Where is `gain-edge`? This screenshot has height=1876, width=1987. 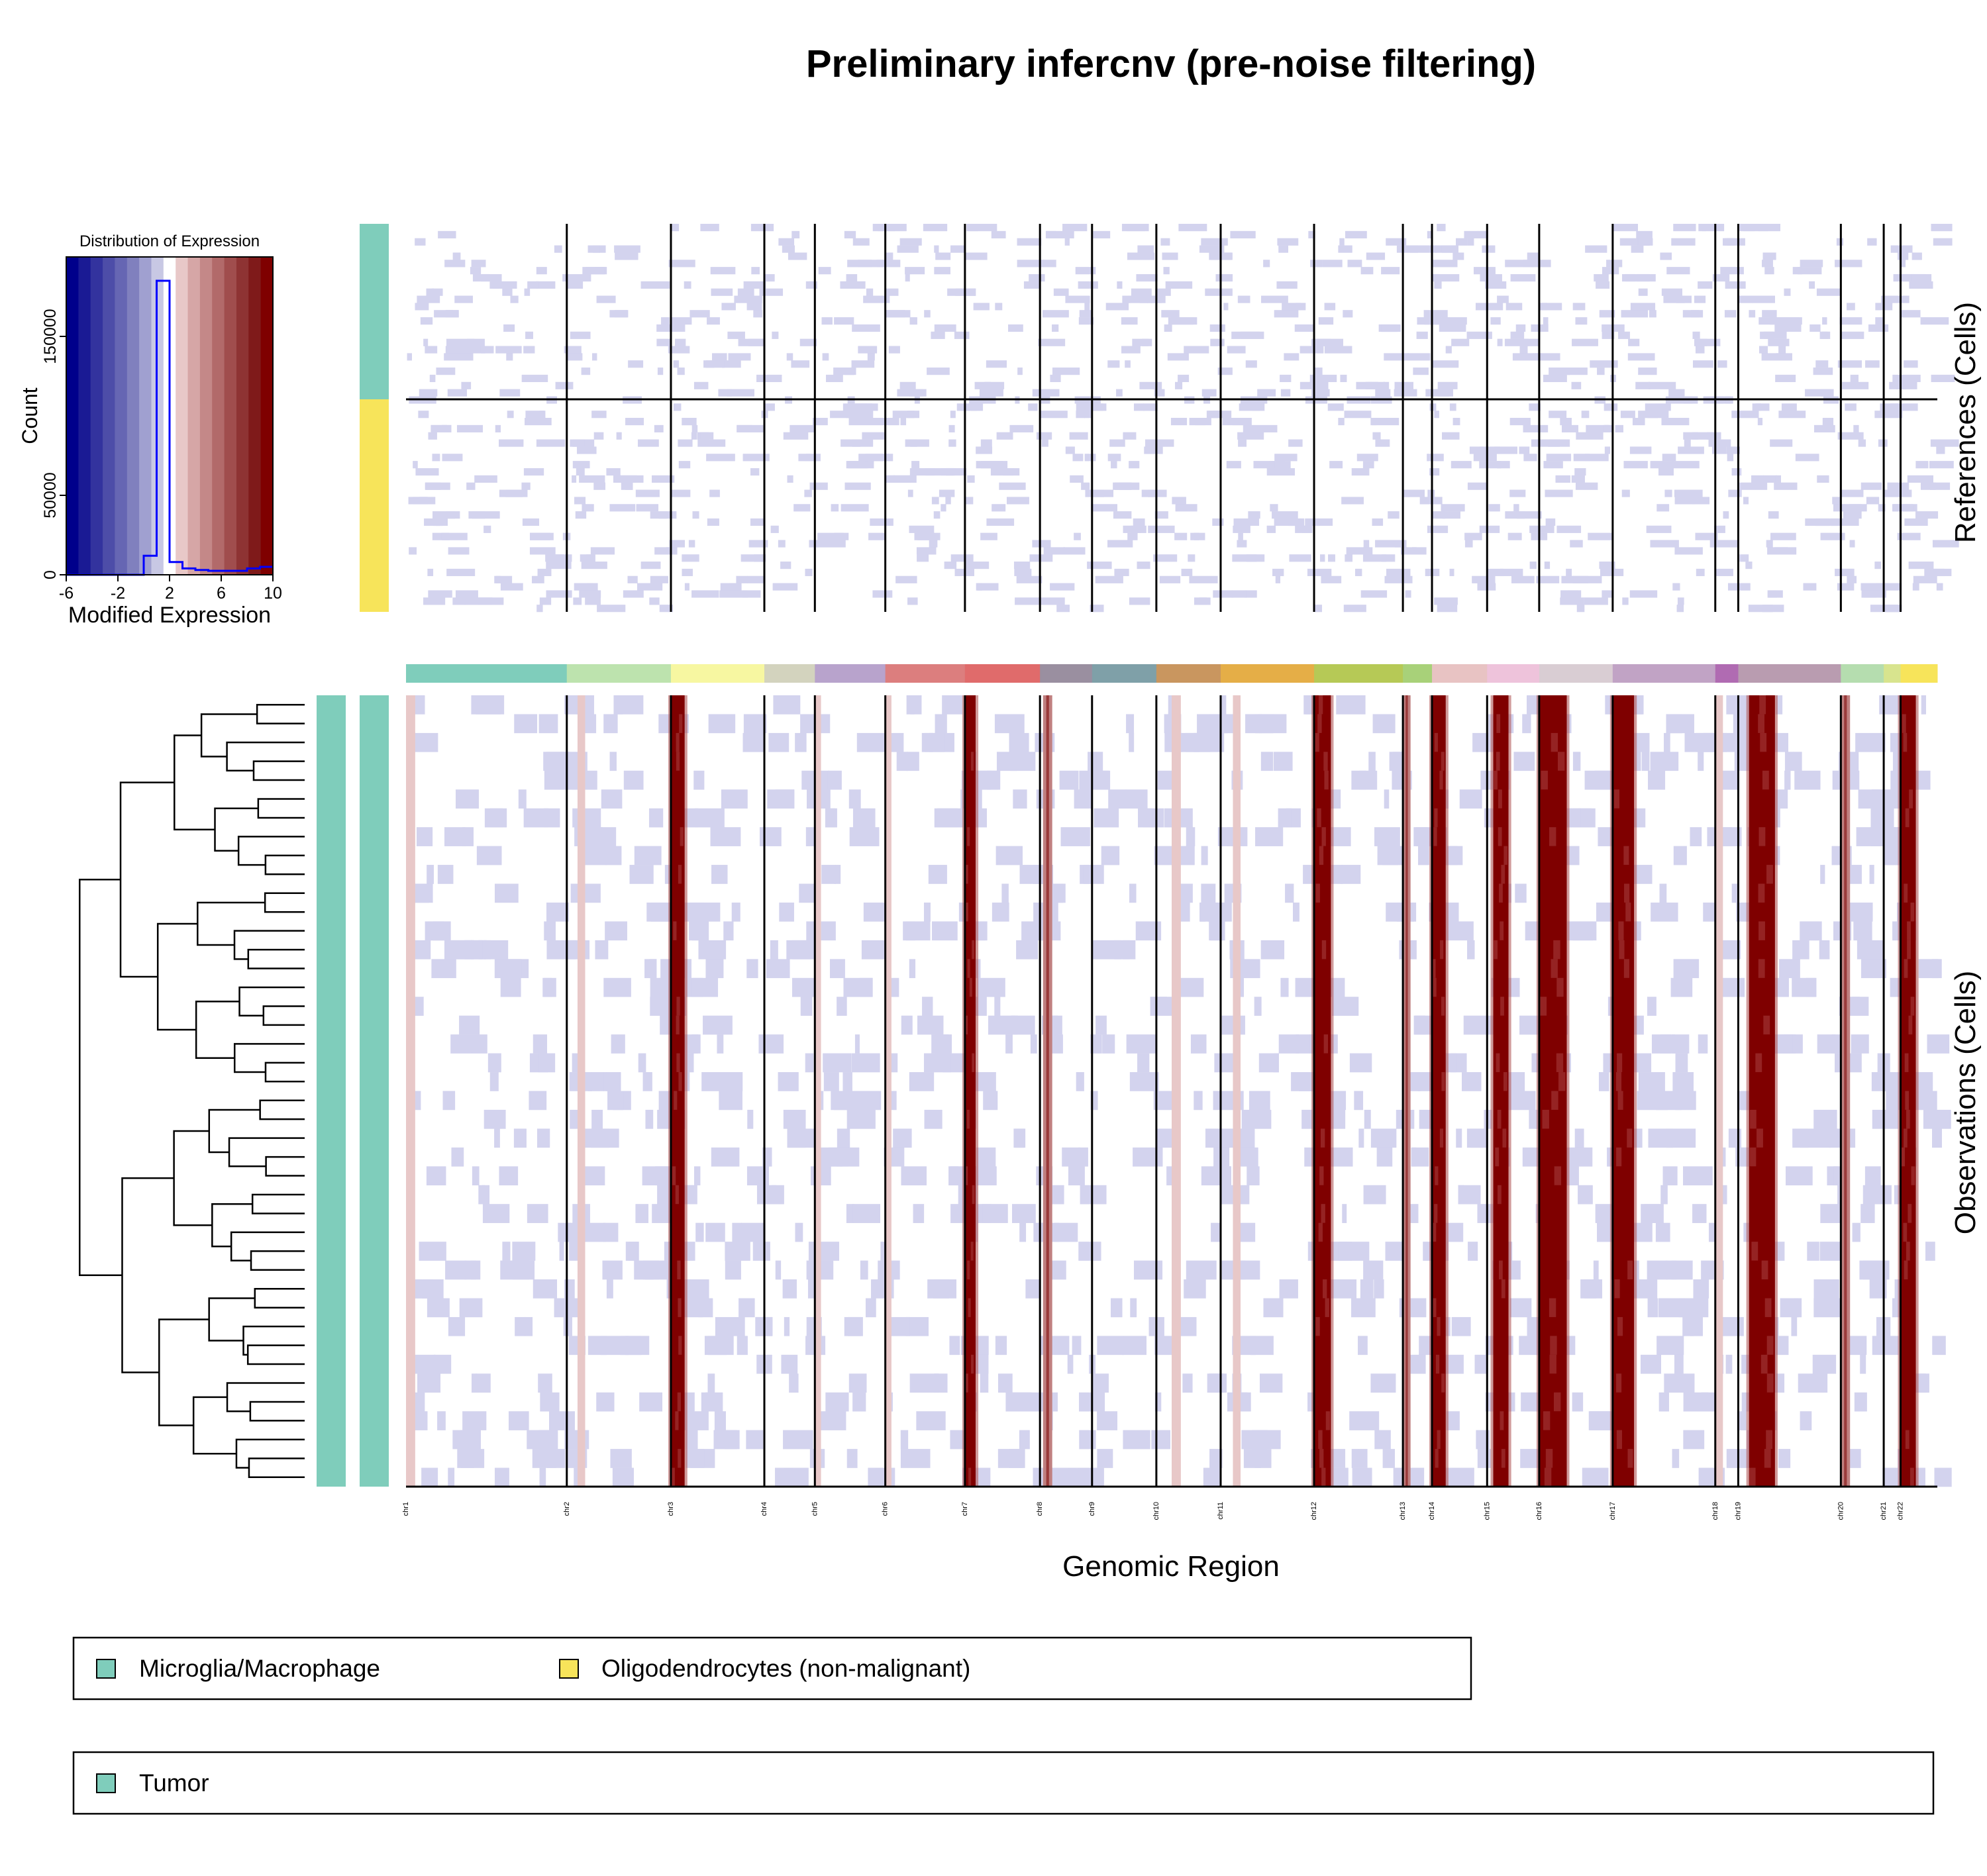 gain-edge is located at coordinates (1776, 1091).